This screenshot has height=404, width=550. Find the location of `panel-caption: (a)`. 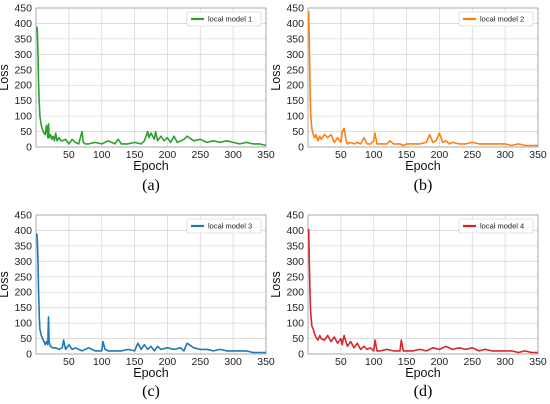

panel-caption: (a) is located at coordinates (151, 185).